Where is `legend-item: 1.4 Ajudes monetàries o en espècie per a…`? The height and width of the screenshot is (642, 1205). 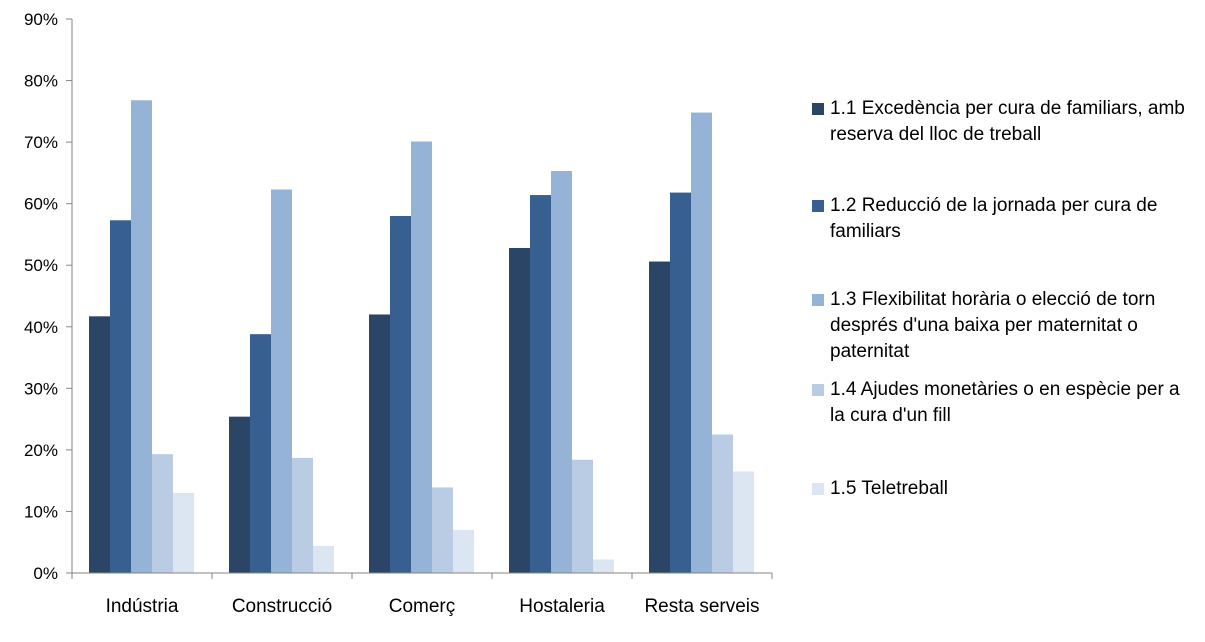 legend-item: 1.4 Ajudes monetàries o en espècie per a… is located at coordinates (1004, 403).